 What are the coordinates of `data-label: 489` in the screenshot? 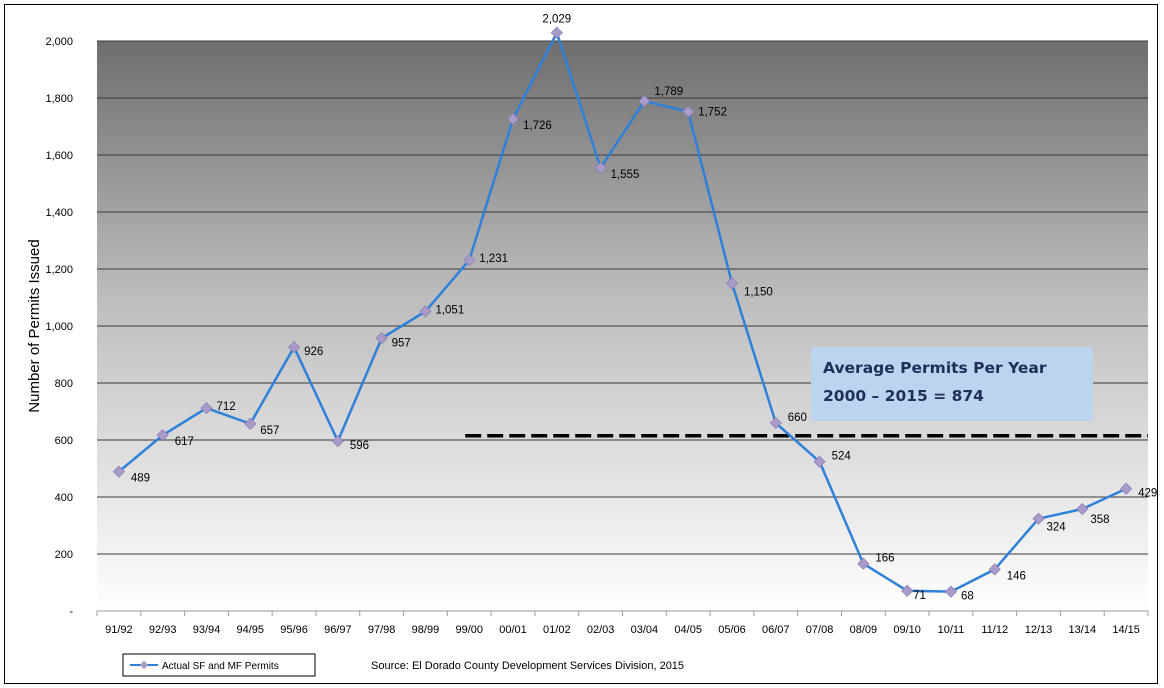 It's located at (140, 479).